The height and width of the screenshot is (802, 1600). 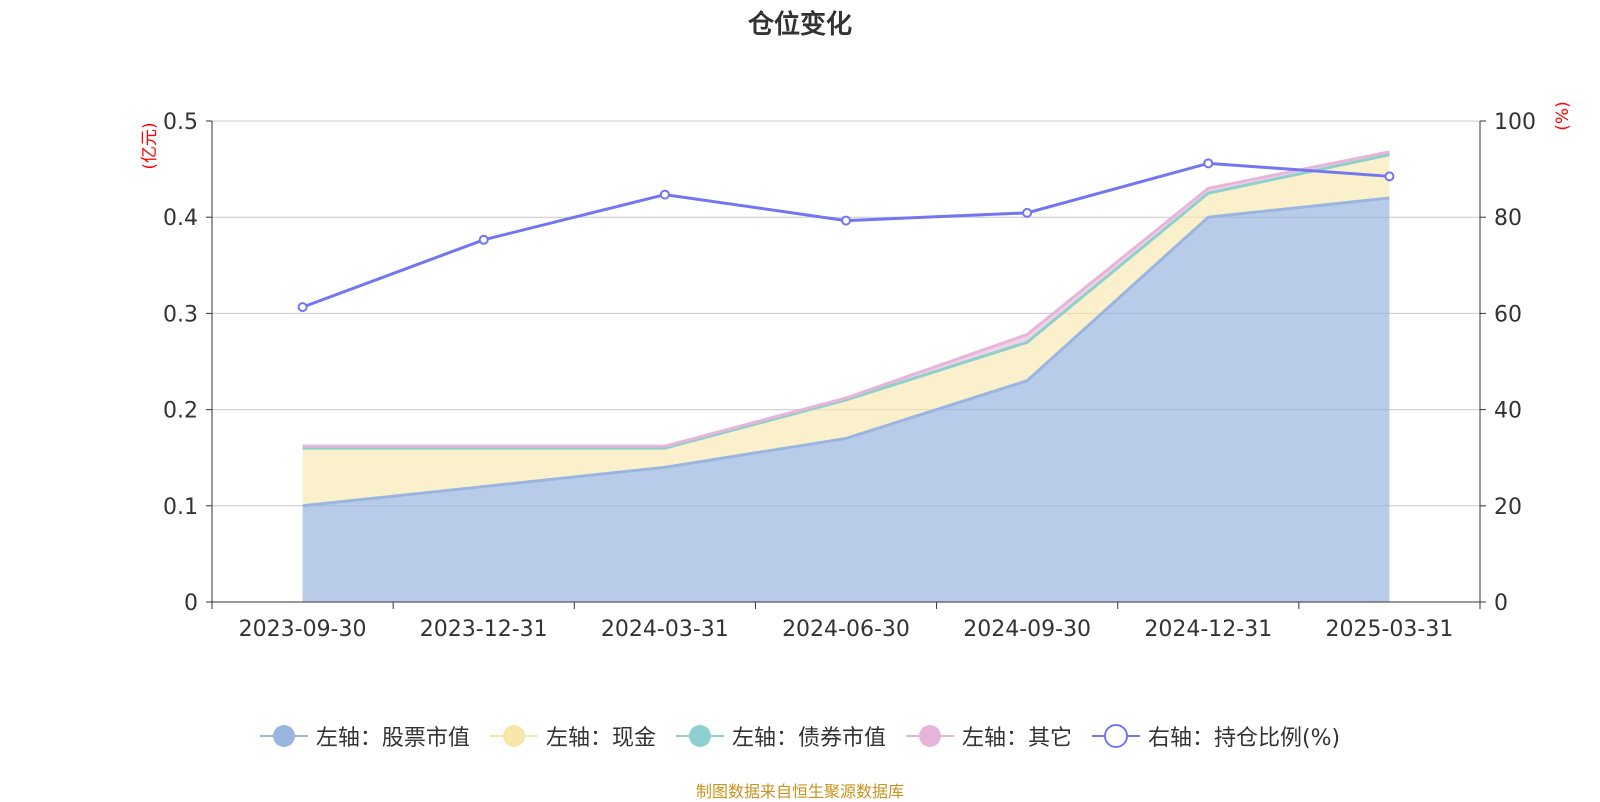 I want to click on legend-item: 右轴：持仓比例(%), so click(x=1216, y=736).